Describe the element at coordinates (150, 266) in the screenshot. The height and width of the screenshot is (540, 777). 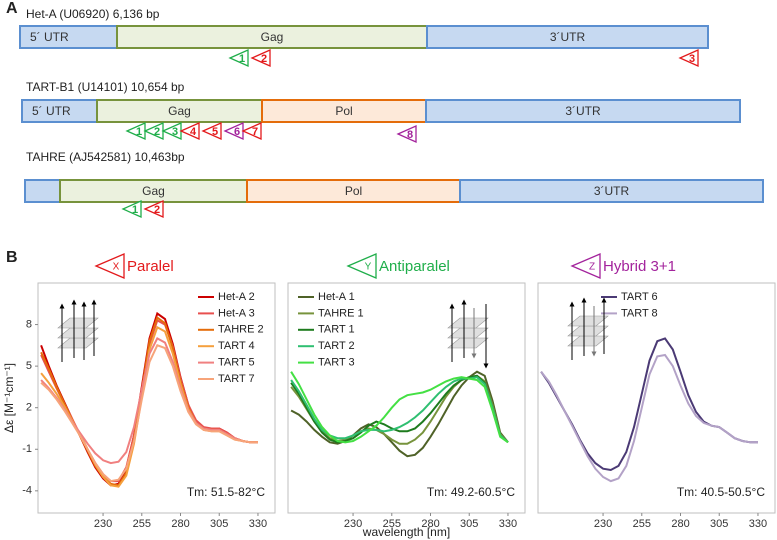
I see `header-text: Paralel` at that location.